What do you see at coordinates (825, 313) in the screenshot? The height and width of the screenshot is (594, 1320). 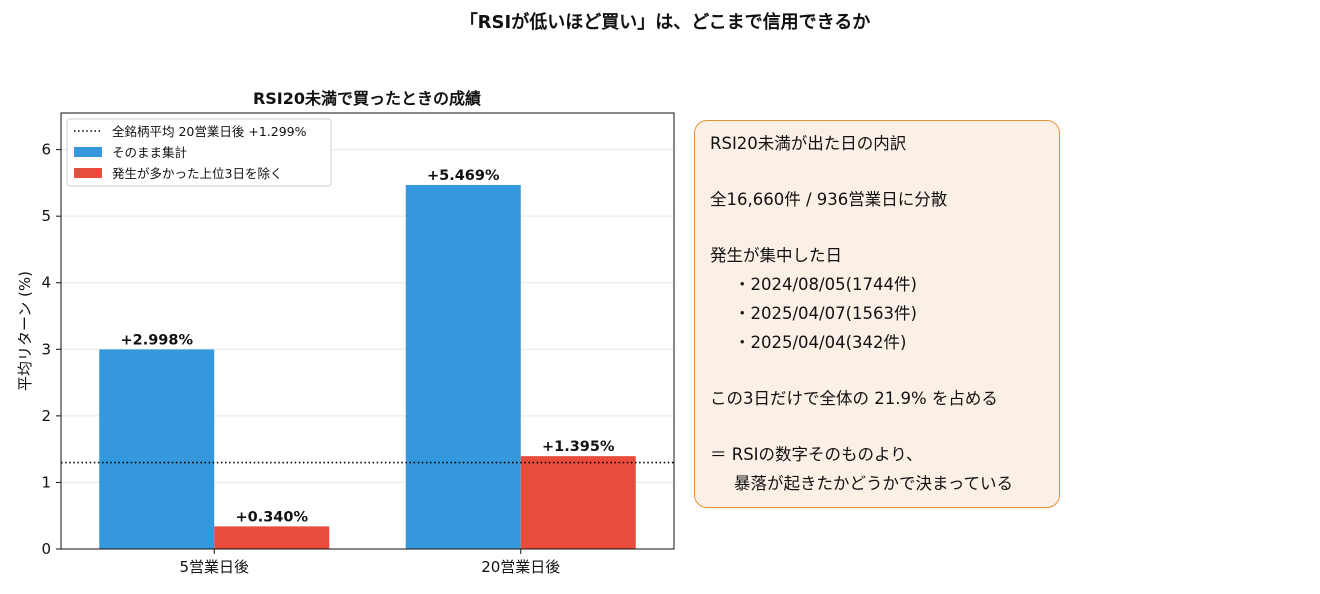 I see `concentration-date: ・2025/04/07(1563件)` at bounding box center [825, 313].